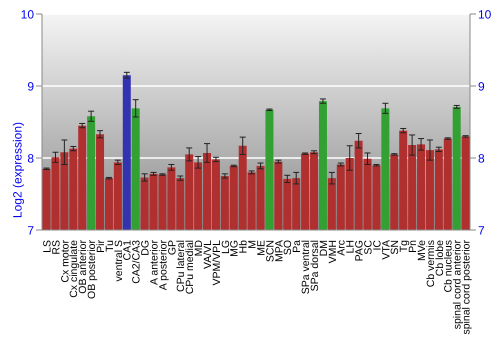 The width and height of the screenshot is (500, 350). Describe the element at coordinates (481, 158) in the screenshot. I see `y2-tick-label: 8` at that location.